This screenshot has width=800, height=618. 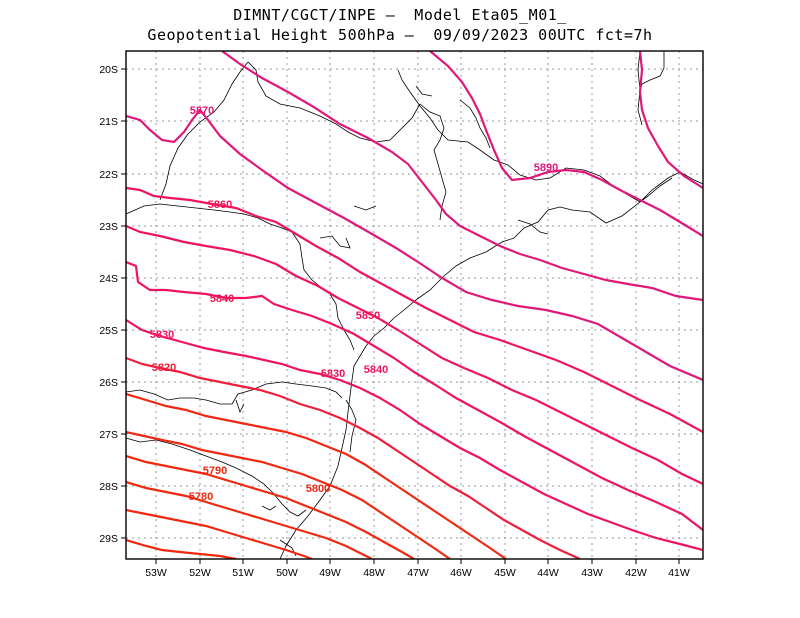 What do you see at coordinates (108, 487) in the screenshot?
I see `lat-label: 28S` at bounding box center [108, 487].